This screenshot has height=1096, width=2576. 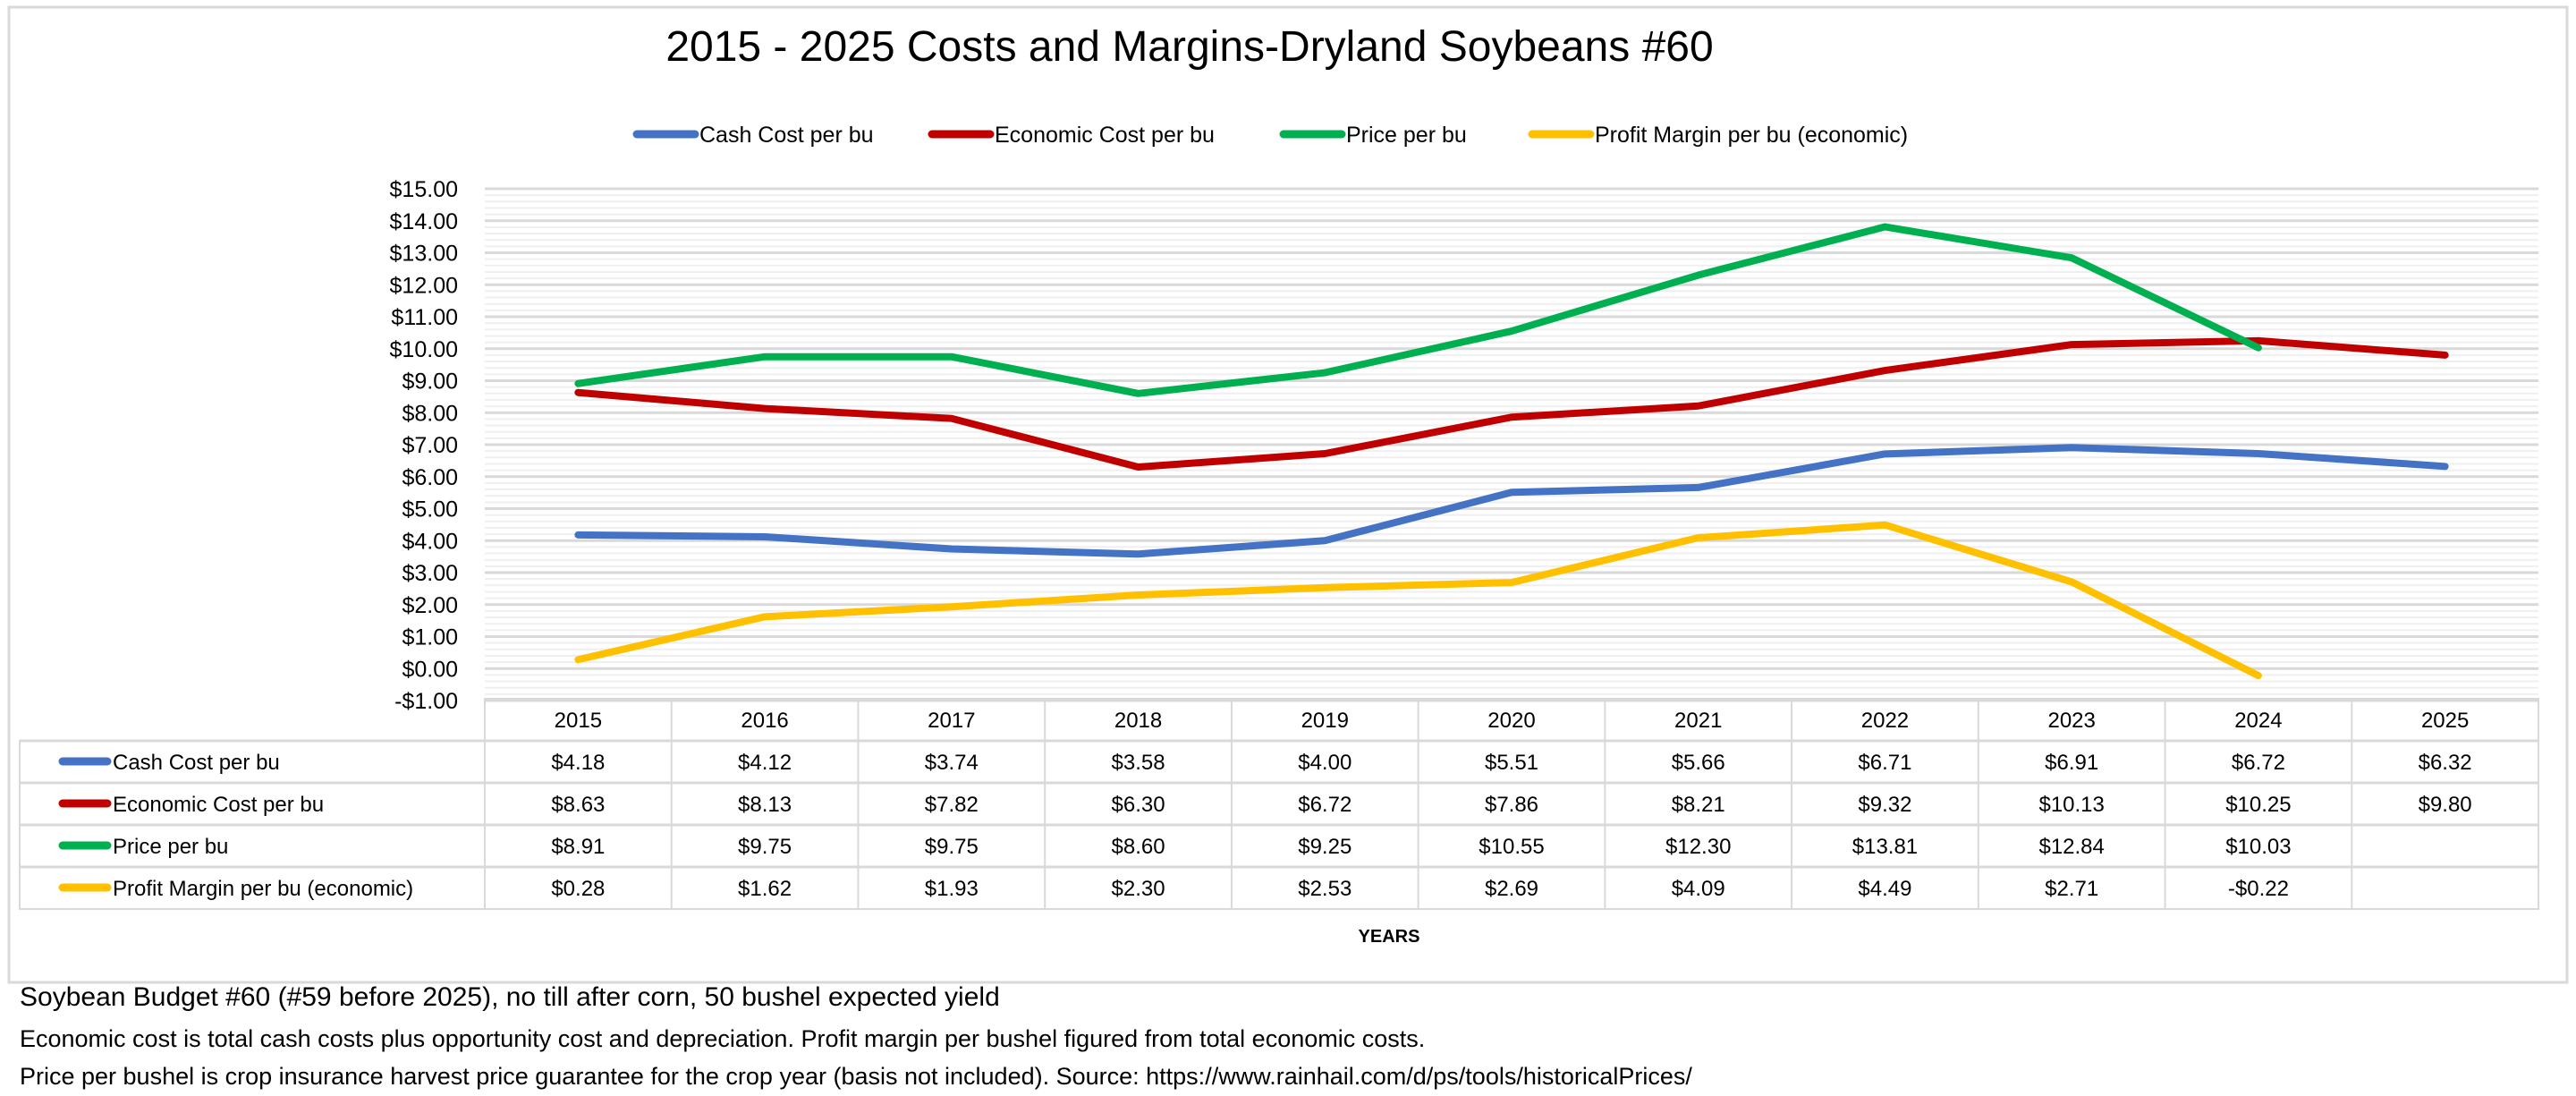 What do you see at coordinates (951, 721) in the screenshot?
I see `x-tick-label: 2017` at bounding box center [951, 721].